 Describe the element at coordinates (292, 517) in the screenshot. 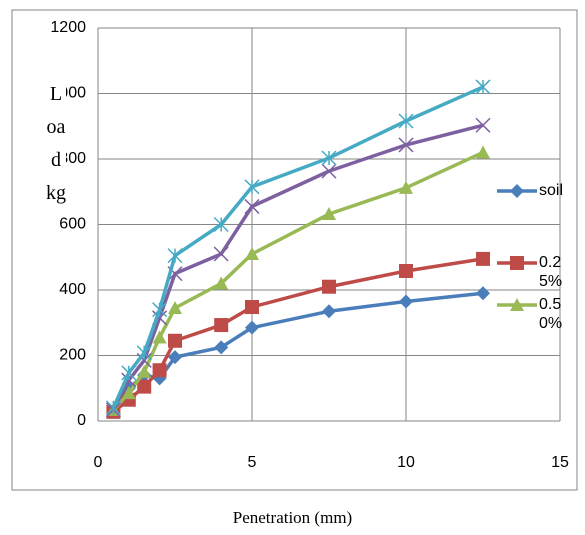

I see `x-axis-title: Penetration (mm)` at that location.